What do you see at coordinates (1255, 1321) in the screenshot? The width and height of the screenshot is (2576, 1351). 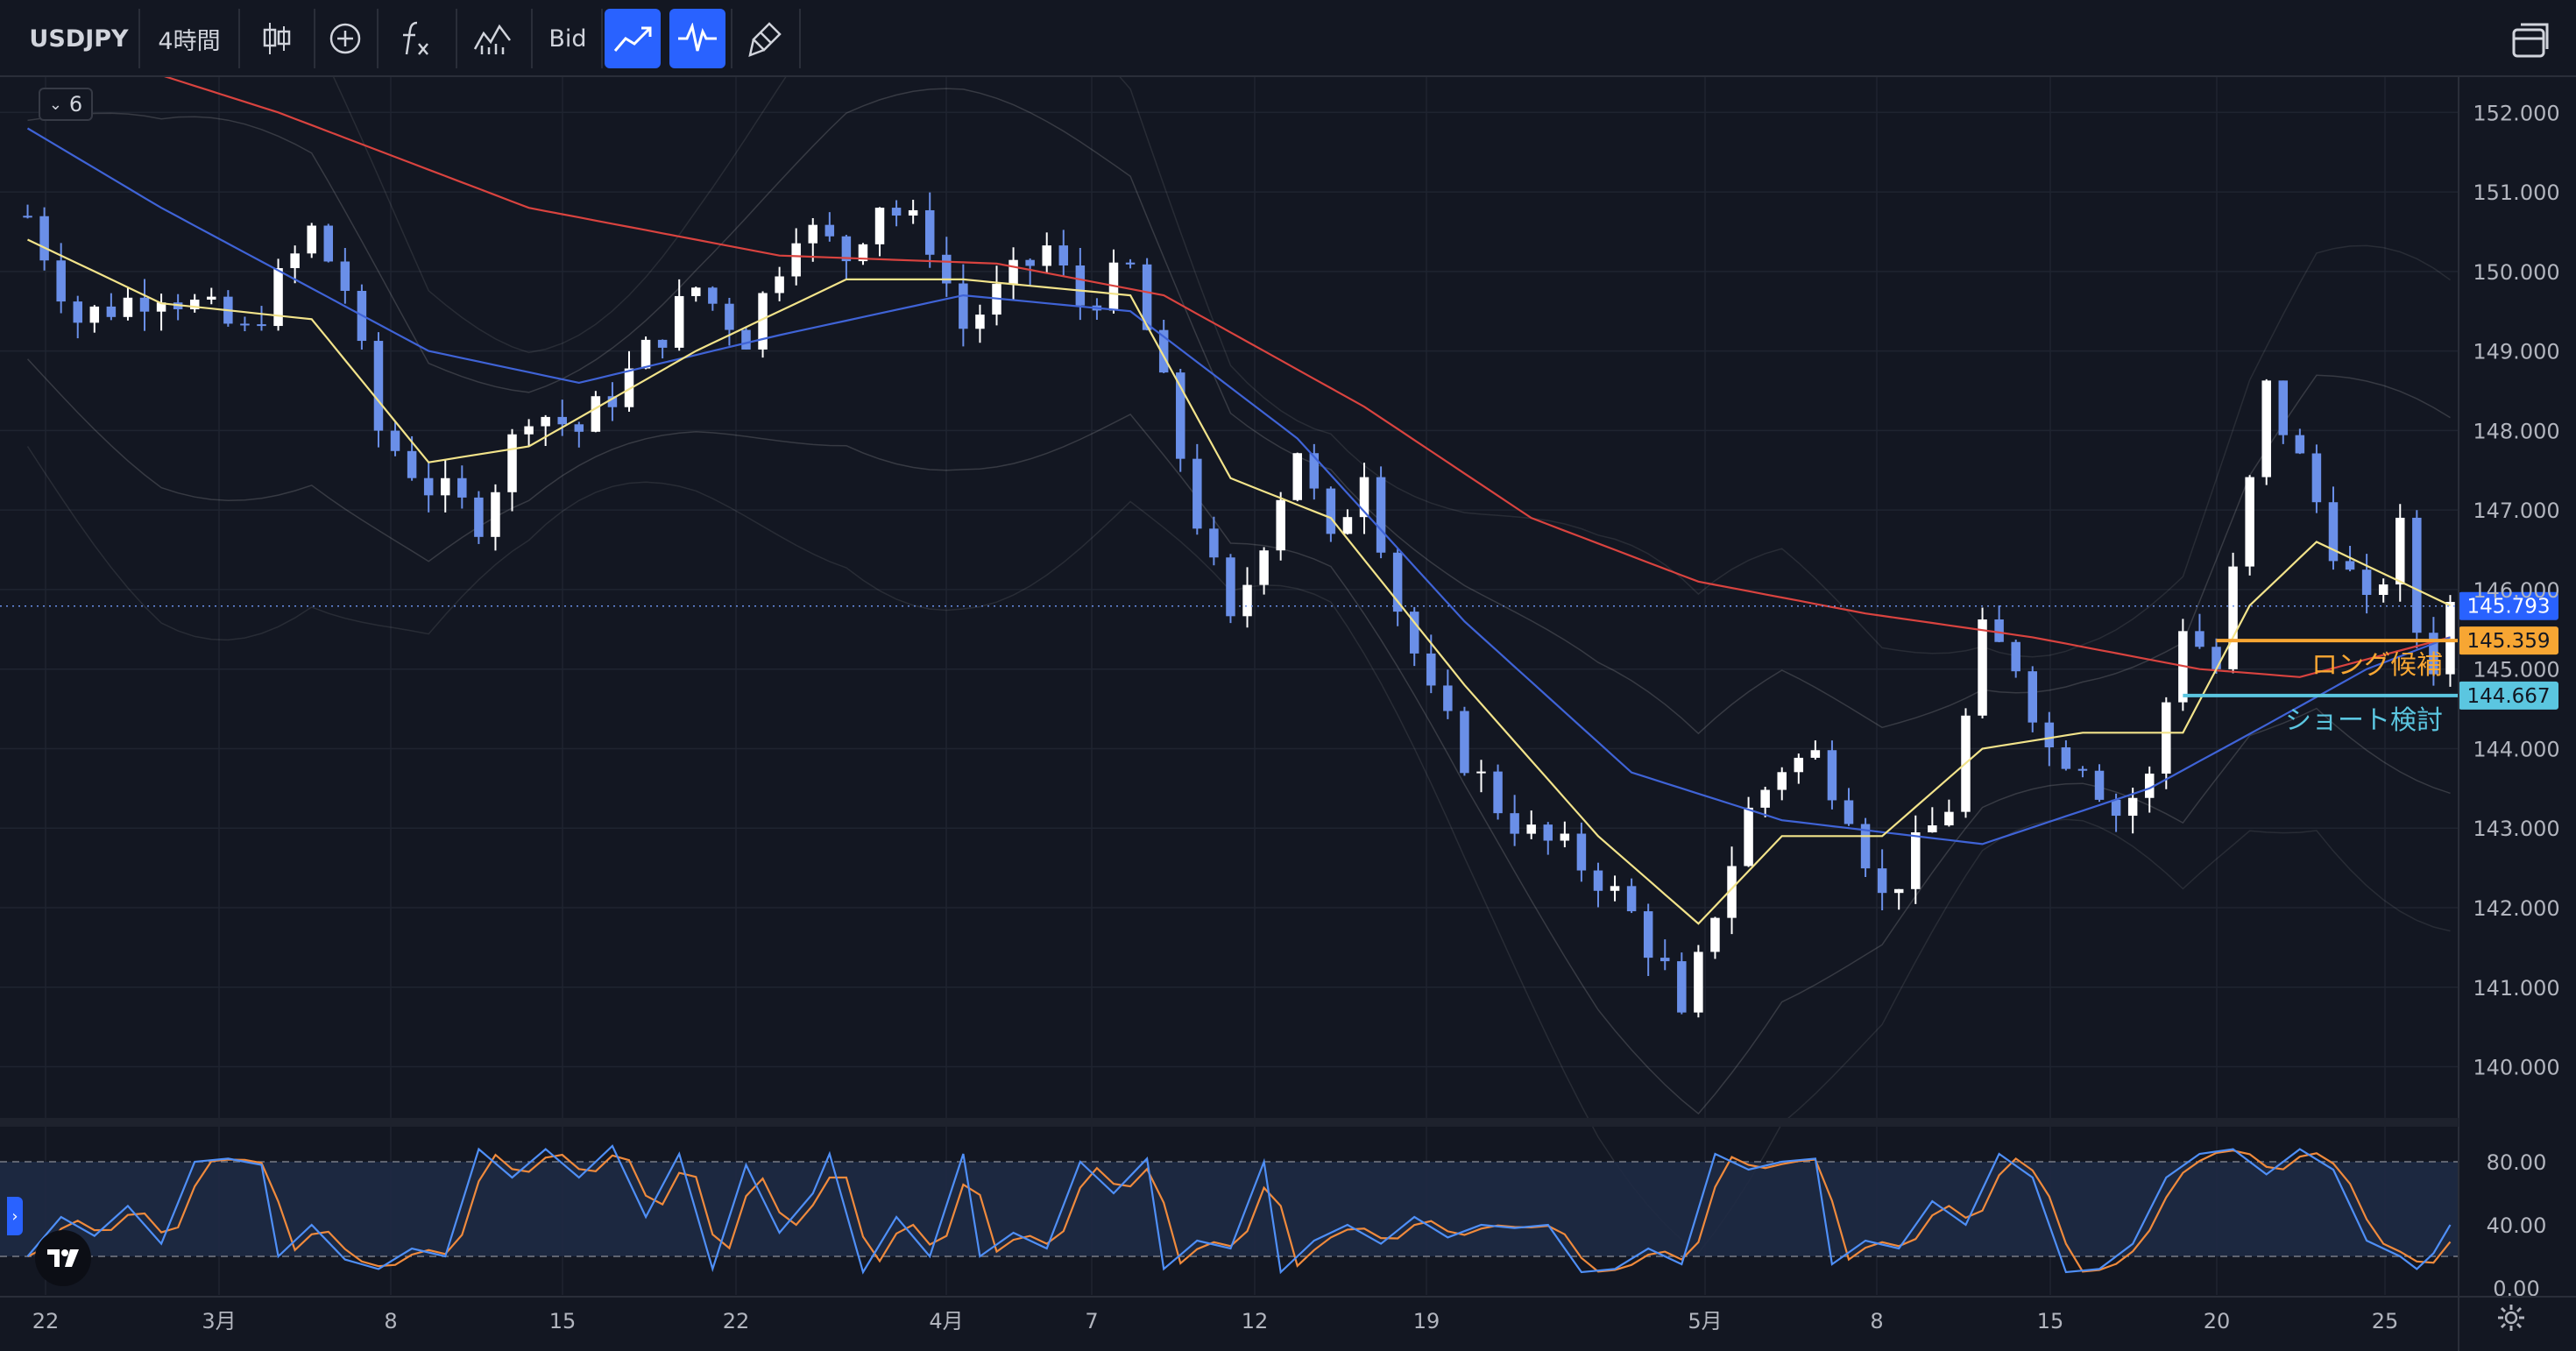 I see `x-tick-label: 12` at bounding box center [1255, 1321].